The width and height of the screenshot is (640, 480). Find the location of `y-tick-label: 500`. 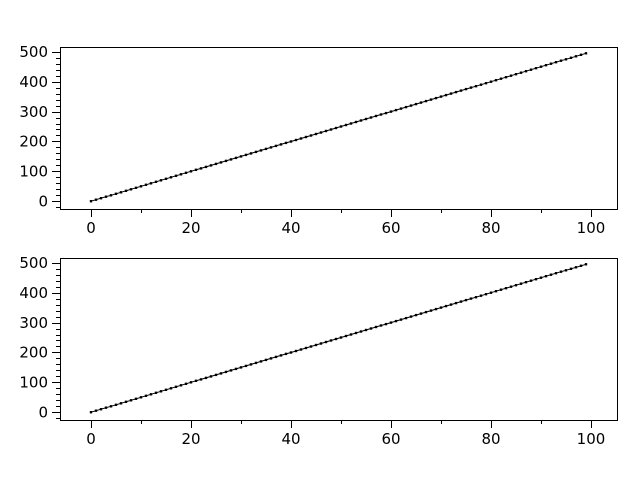

y-tick-label: 500 is located at coordinates (33, 52).